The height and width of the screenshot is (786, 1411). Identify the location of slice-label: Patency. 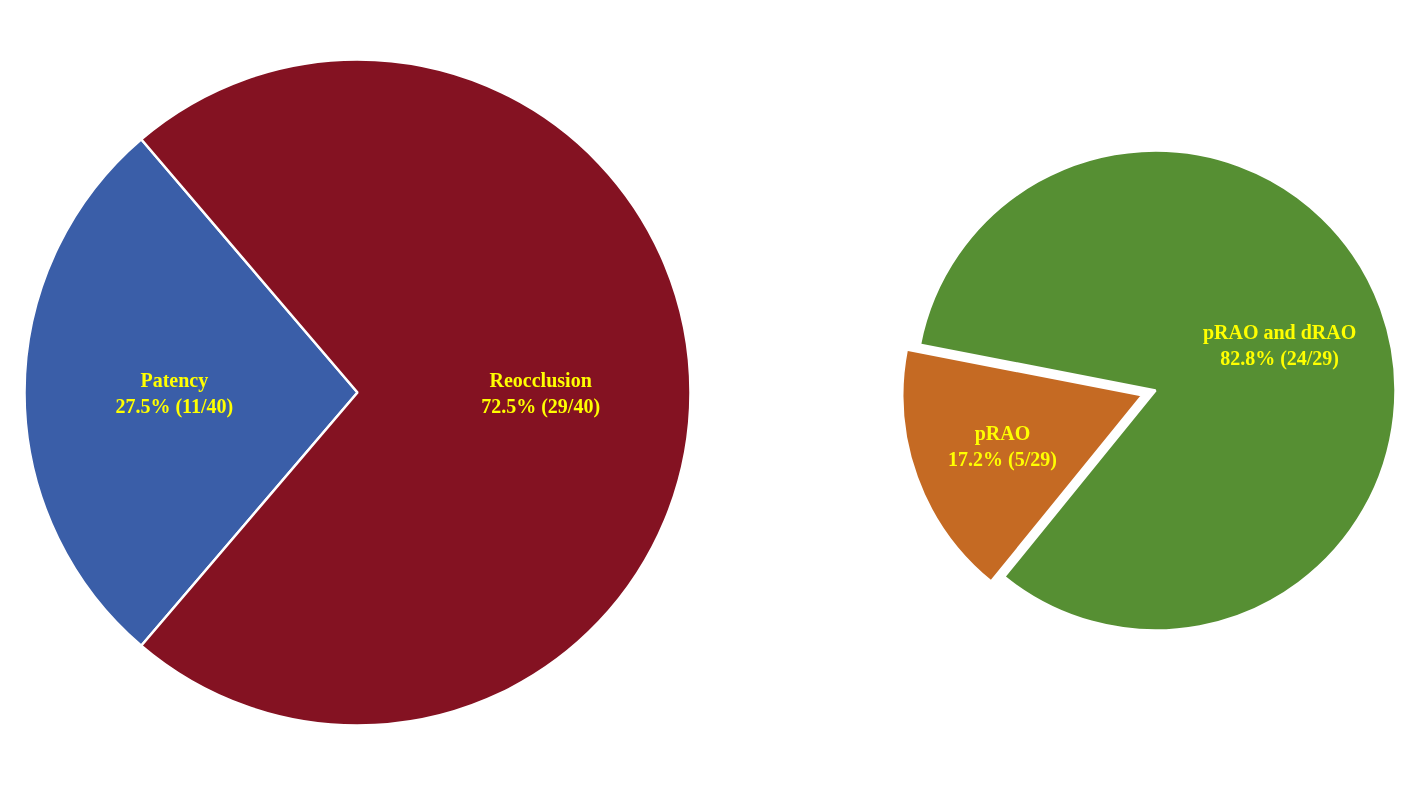
(174, 380).